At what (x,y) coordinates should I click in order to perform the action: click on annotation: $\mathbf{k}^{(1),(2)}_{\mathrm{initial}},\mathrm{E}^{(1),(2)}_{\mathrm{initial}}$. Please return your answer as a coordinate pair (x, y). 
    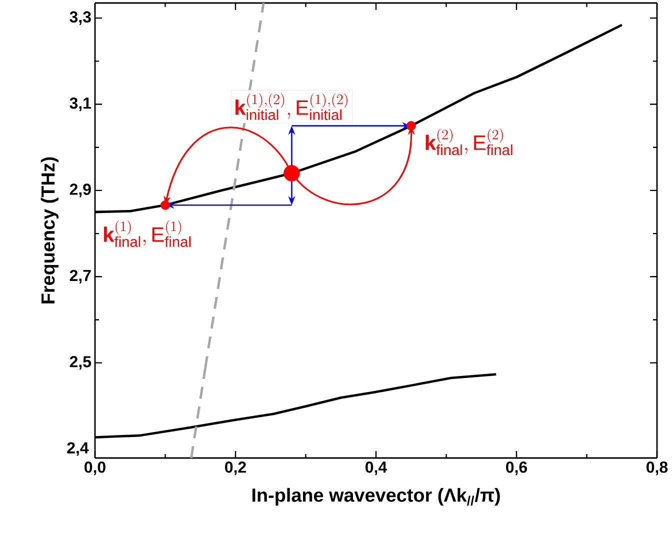
    Looking at the image, I should click on (292, 106).